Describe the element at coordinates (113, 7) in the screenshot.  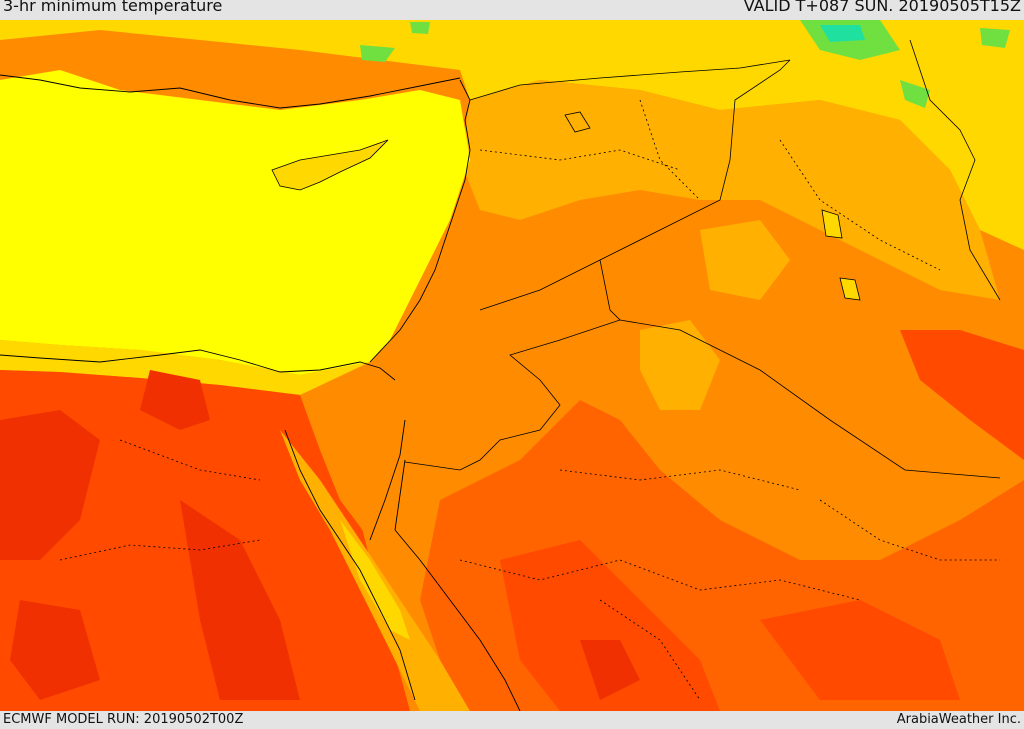
I see `map-title: 3-hr minimum temperature` at that location.